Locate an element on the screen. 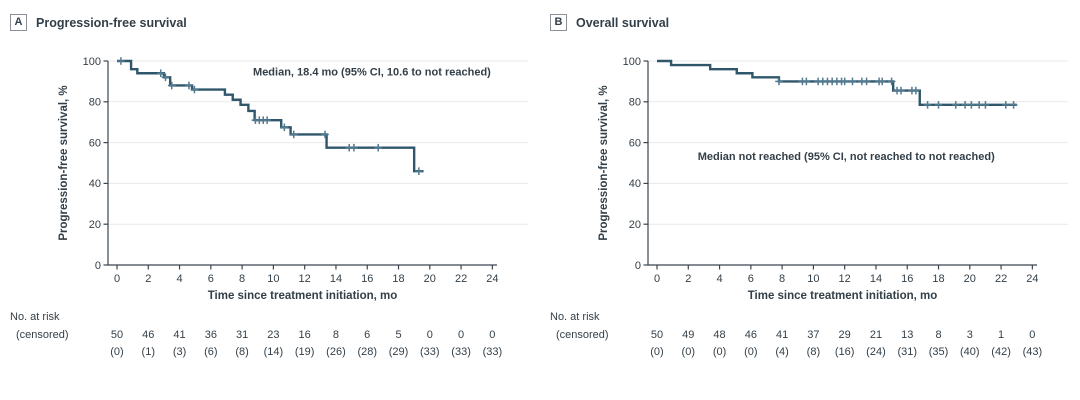  at-risk-count: 1 is located at coordinates (1001, 335).